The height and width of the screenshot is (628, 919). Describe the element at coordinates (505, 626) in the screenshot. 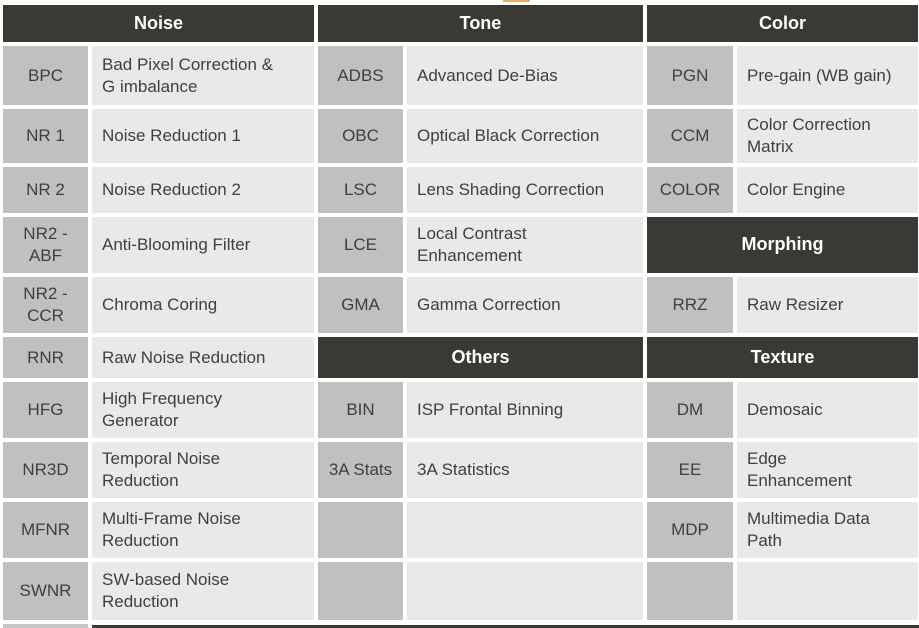

I see `cropped-next-row-dark-fragment` at that location.